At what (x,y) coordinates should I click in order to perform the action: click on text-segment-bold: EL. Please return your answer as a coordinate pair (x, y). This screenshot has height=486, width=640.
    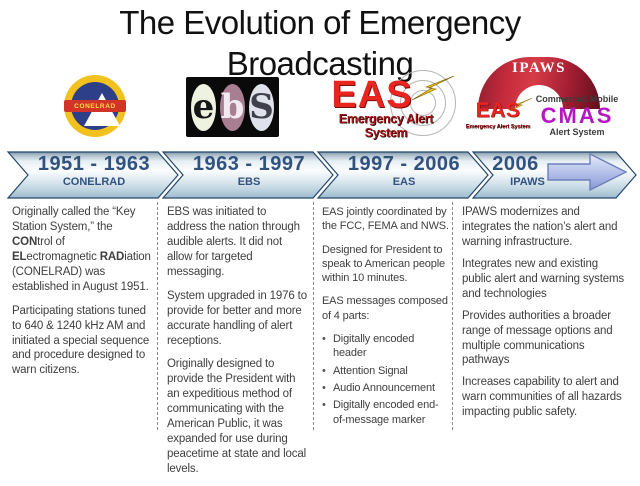
    Looking at the image, I should click on (19, 256).